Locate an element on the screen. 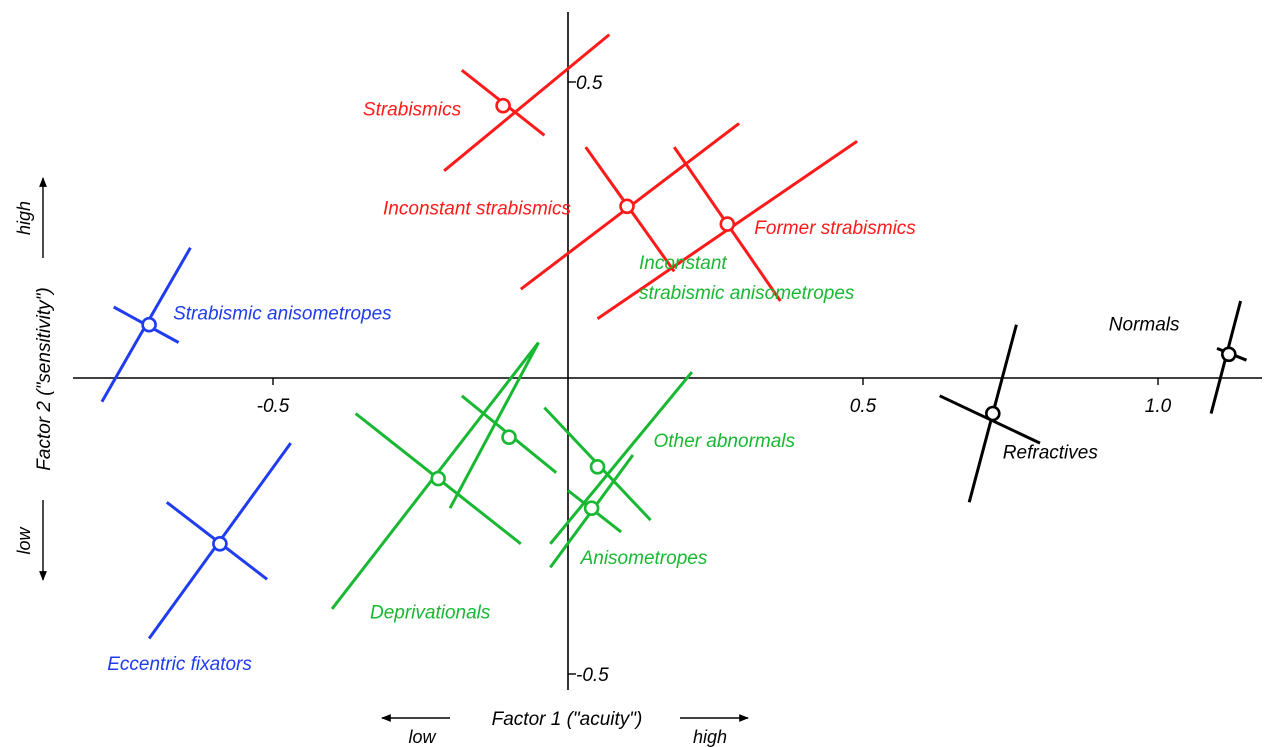 The width and height of the screenshot is (1267, 747). other-abnormals-label-line: Other abnormals is located at coordinates (725, 441).